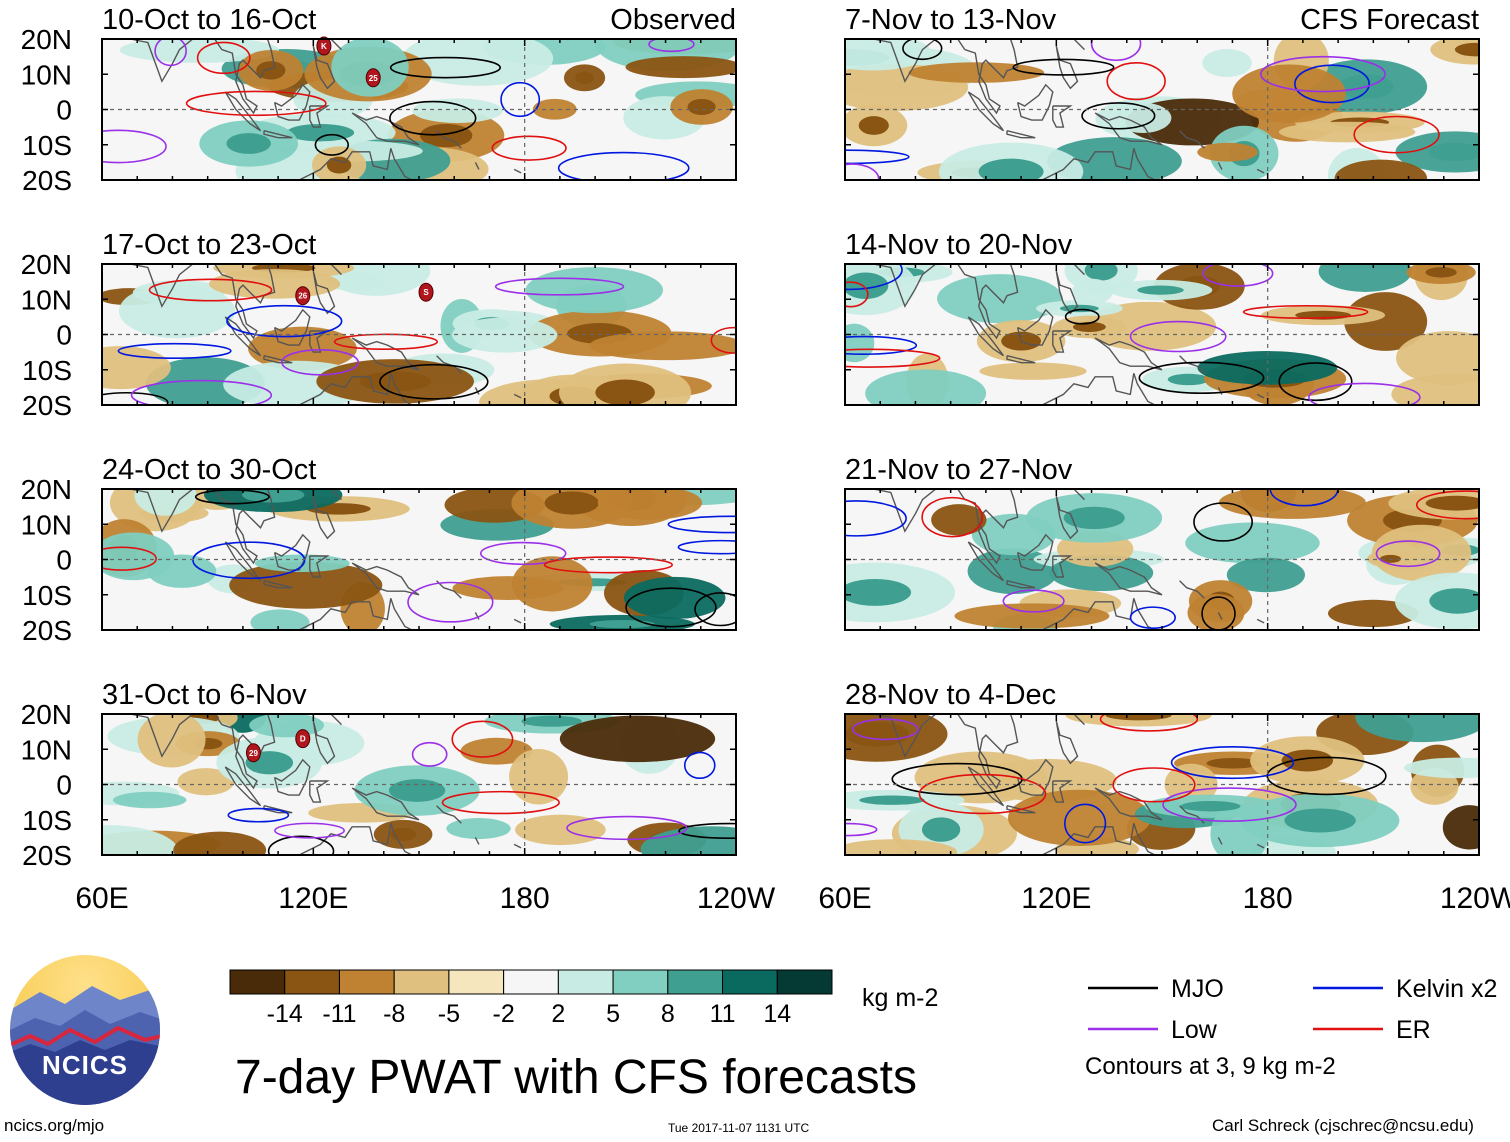  Describe the element at coordinates (379, 100) in the screenshot. I see `map-panel: K 25 10-Oct to 16-Oct Observed 20N 10N 0 10S 20S` at that location.